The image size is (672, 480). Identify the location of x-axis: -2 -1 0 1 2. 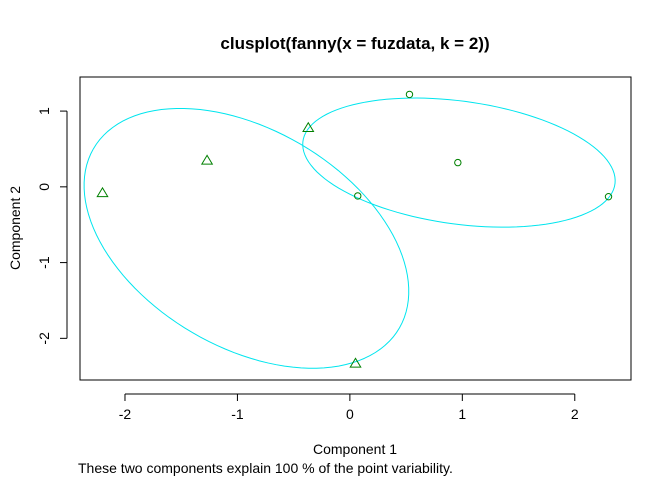
(349, 407).